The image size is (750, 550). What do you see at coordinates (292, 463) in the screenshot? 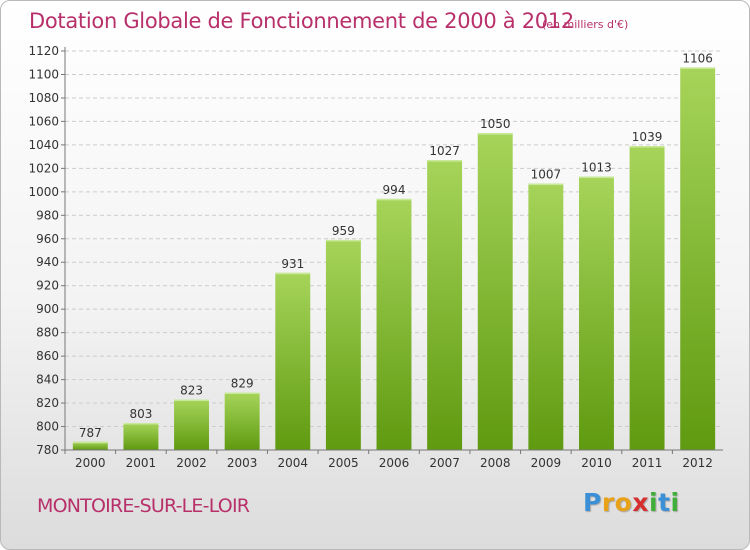
I see `x-tick-label: 2004` at bounding box center [292, 463].